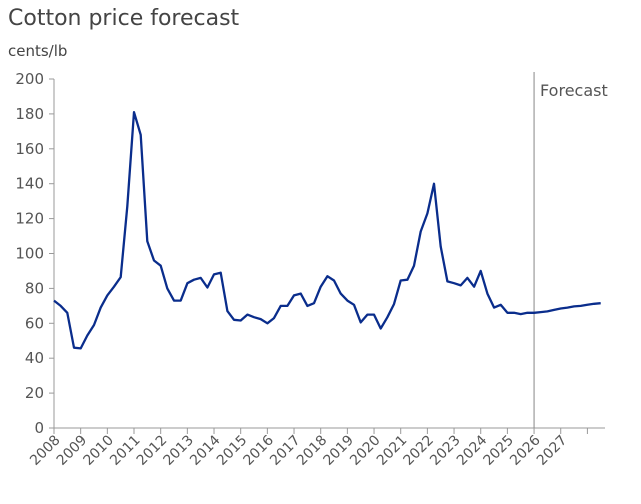  I want to click on x-tick-label: 2012, so click(152, 450).